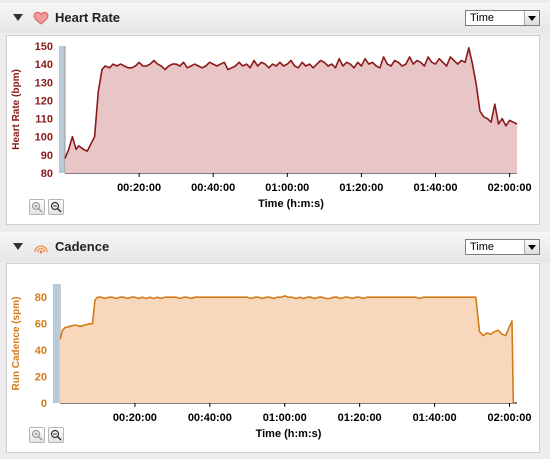  I want to click on cadence-icon, so click(41, 249).